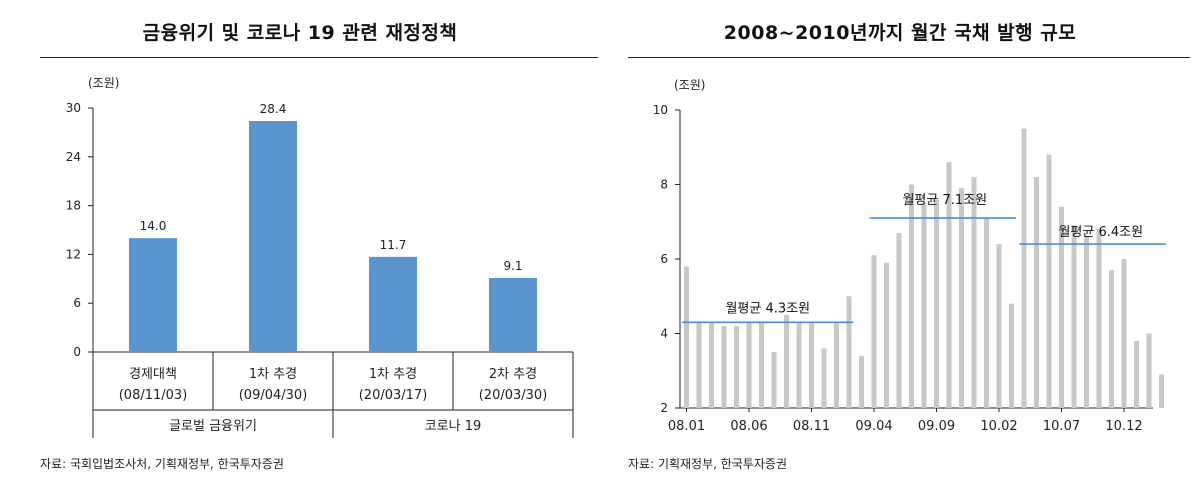  I want to click on left-bar-value-label: 28.4, so click(273, 109).